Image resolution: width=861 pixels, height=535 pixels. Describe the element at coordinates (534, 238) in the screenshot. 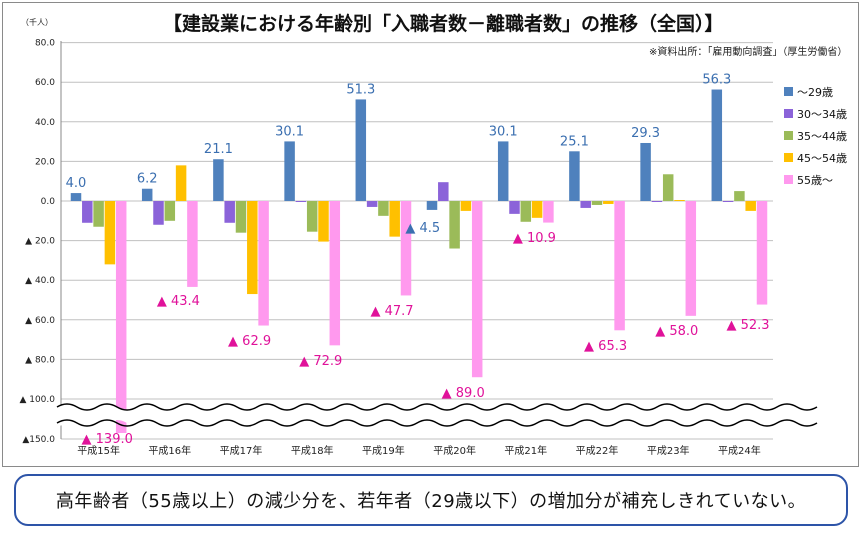

I see `data-label: ▲ 10.9` at that location.